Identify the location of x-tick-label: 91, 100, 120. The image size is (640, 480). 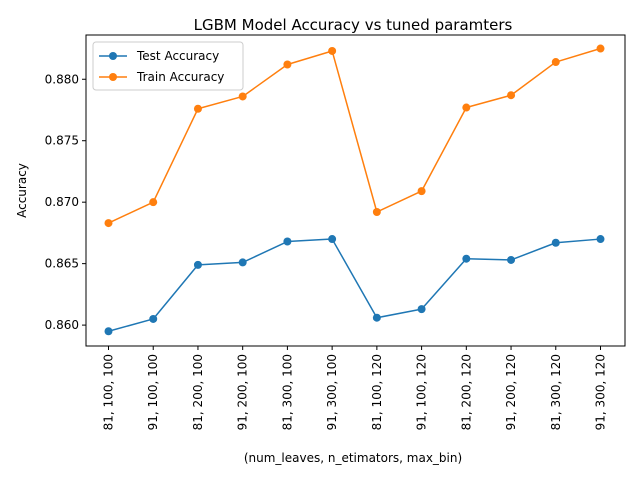
(422, 392).